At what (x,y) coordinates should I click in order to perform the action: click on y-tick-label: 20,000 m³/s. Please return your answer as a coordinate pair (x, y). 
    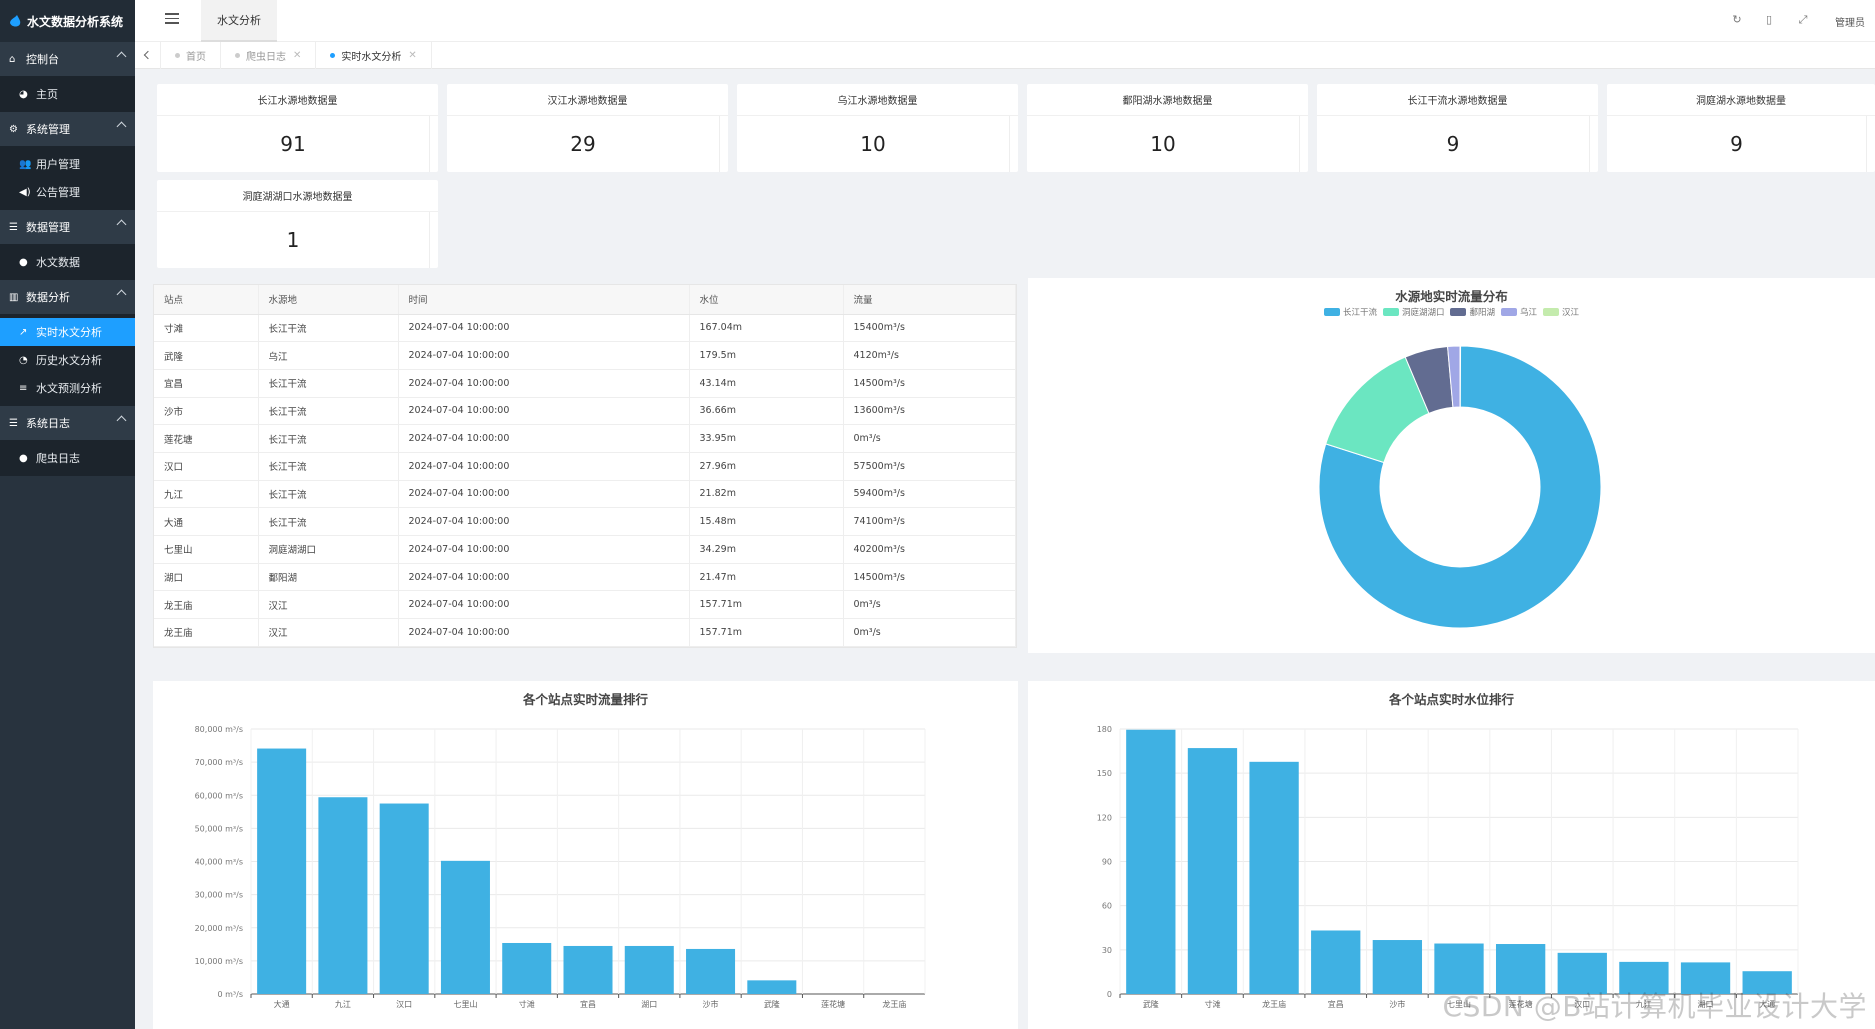
    Looking at the image, I should click on (219, 928).